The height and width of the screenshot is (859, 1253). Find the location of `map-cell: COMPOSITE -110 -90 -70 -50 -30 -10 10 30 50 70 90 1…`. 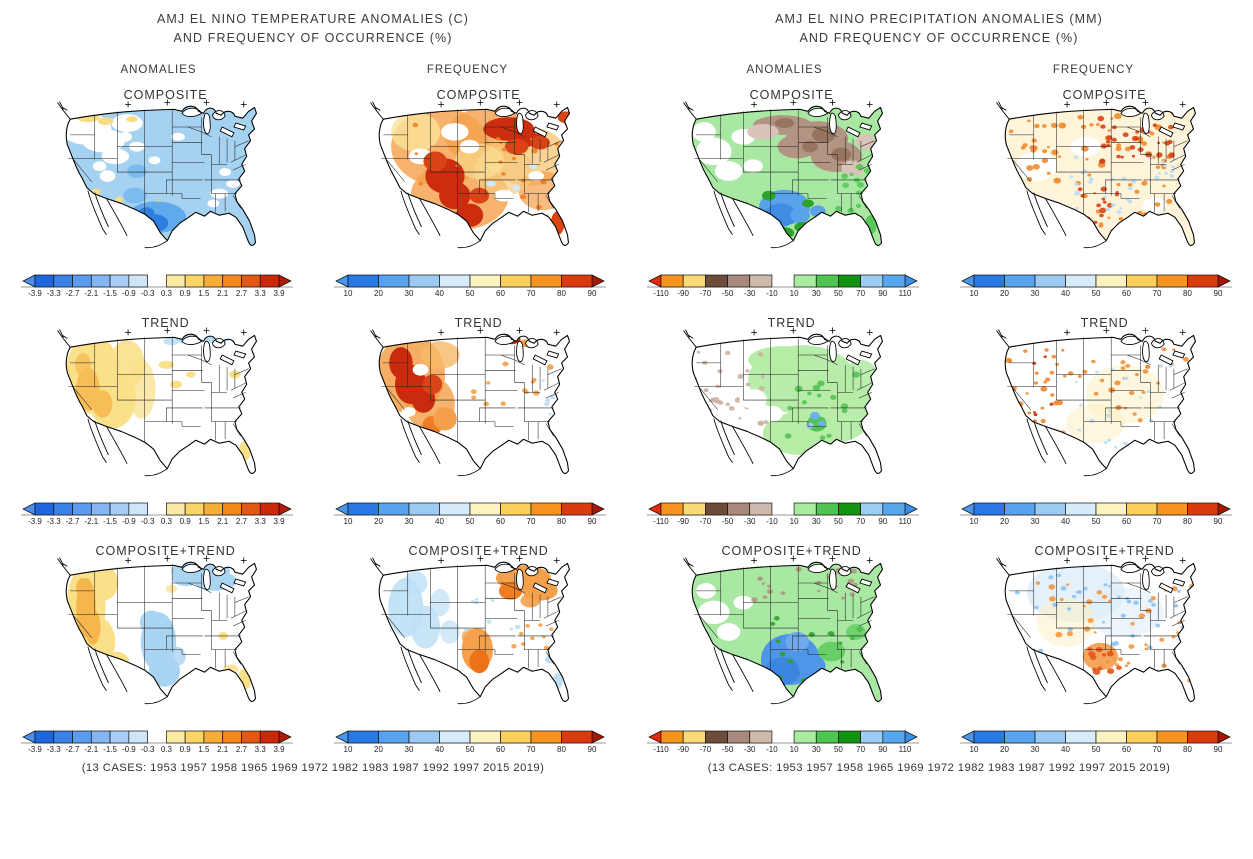

map-cell: COMPOSITE -110 -90 -70 -50 -30 -10 10 30 50 70 90 1… is located at coordinates (782, 192).